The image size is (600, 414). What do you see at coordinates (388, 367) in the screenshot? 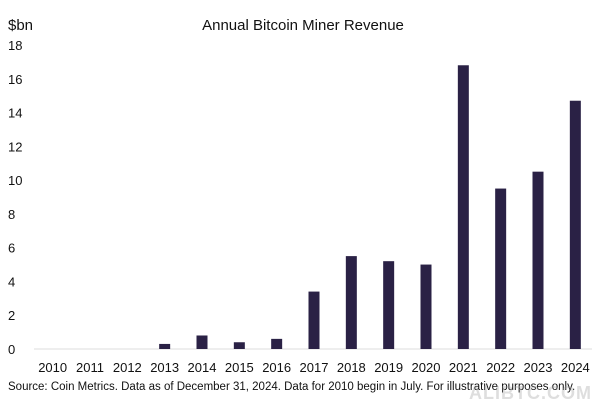
I see `x-tick-label: 2019` at bounding box center [388, 367].